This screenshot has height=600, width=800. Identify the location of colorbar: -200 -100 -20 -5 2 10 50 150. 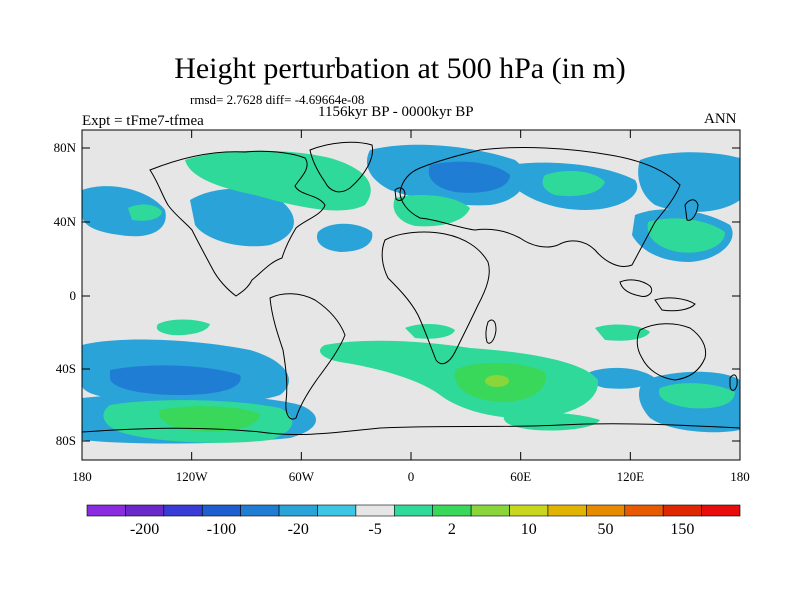
(413, 521).